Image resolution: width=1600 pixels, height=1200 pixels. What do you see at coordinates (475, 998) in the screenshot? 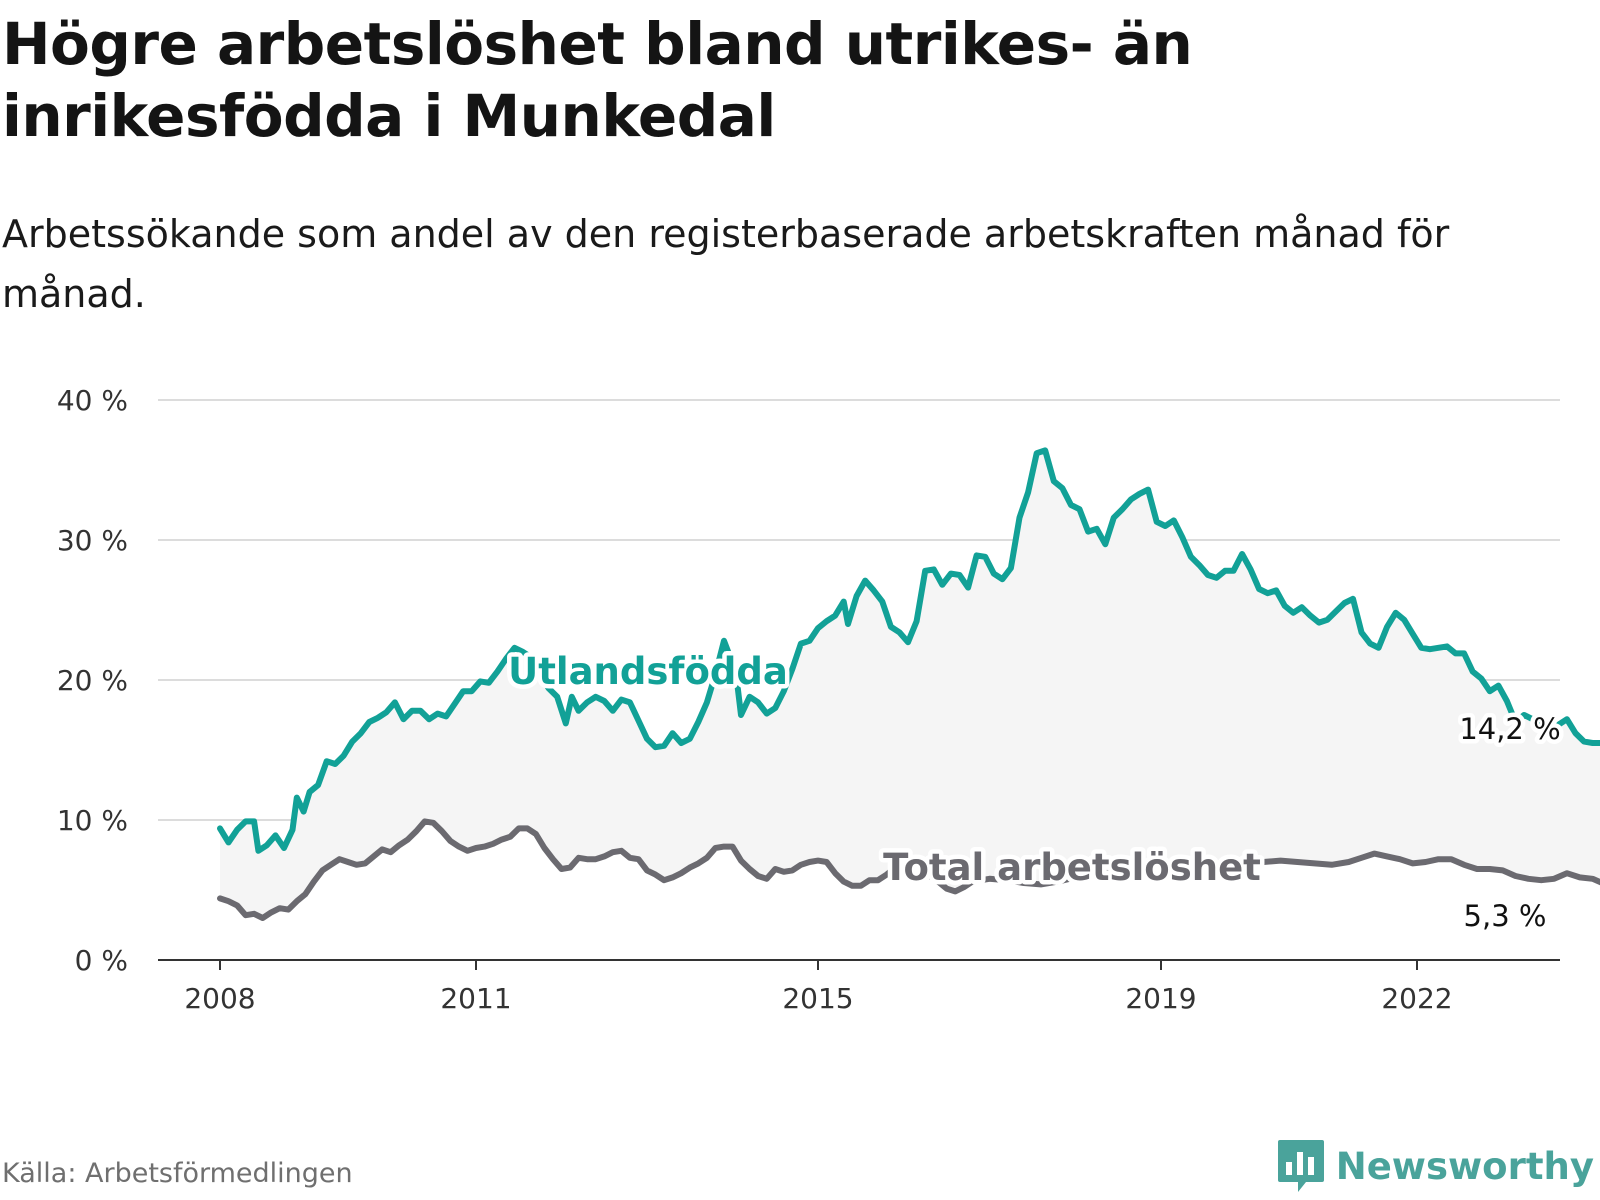
I see `x-tick-label: 2011` at bounding box center [475, 998].